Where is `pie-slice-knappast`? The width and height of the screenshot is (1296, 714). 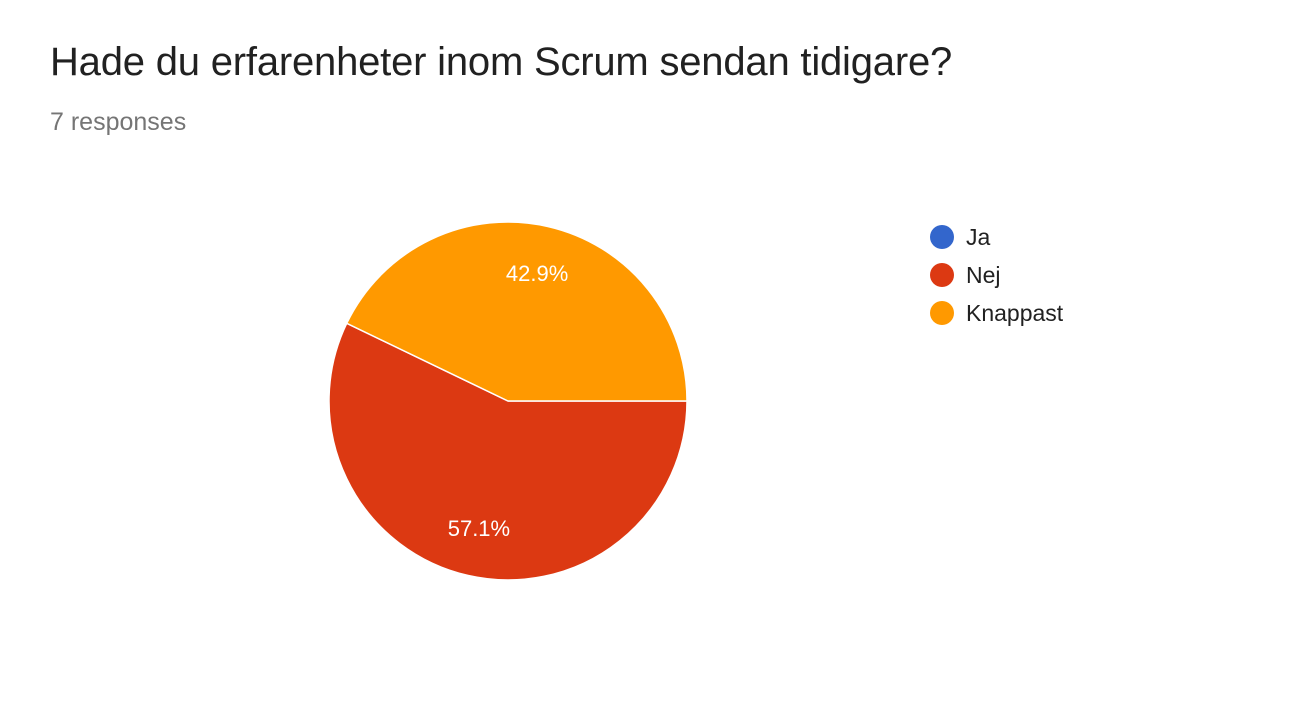
pie-slice-knappast is located at coordinates (516, 311).